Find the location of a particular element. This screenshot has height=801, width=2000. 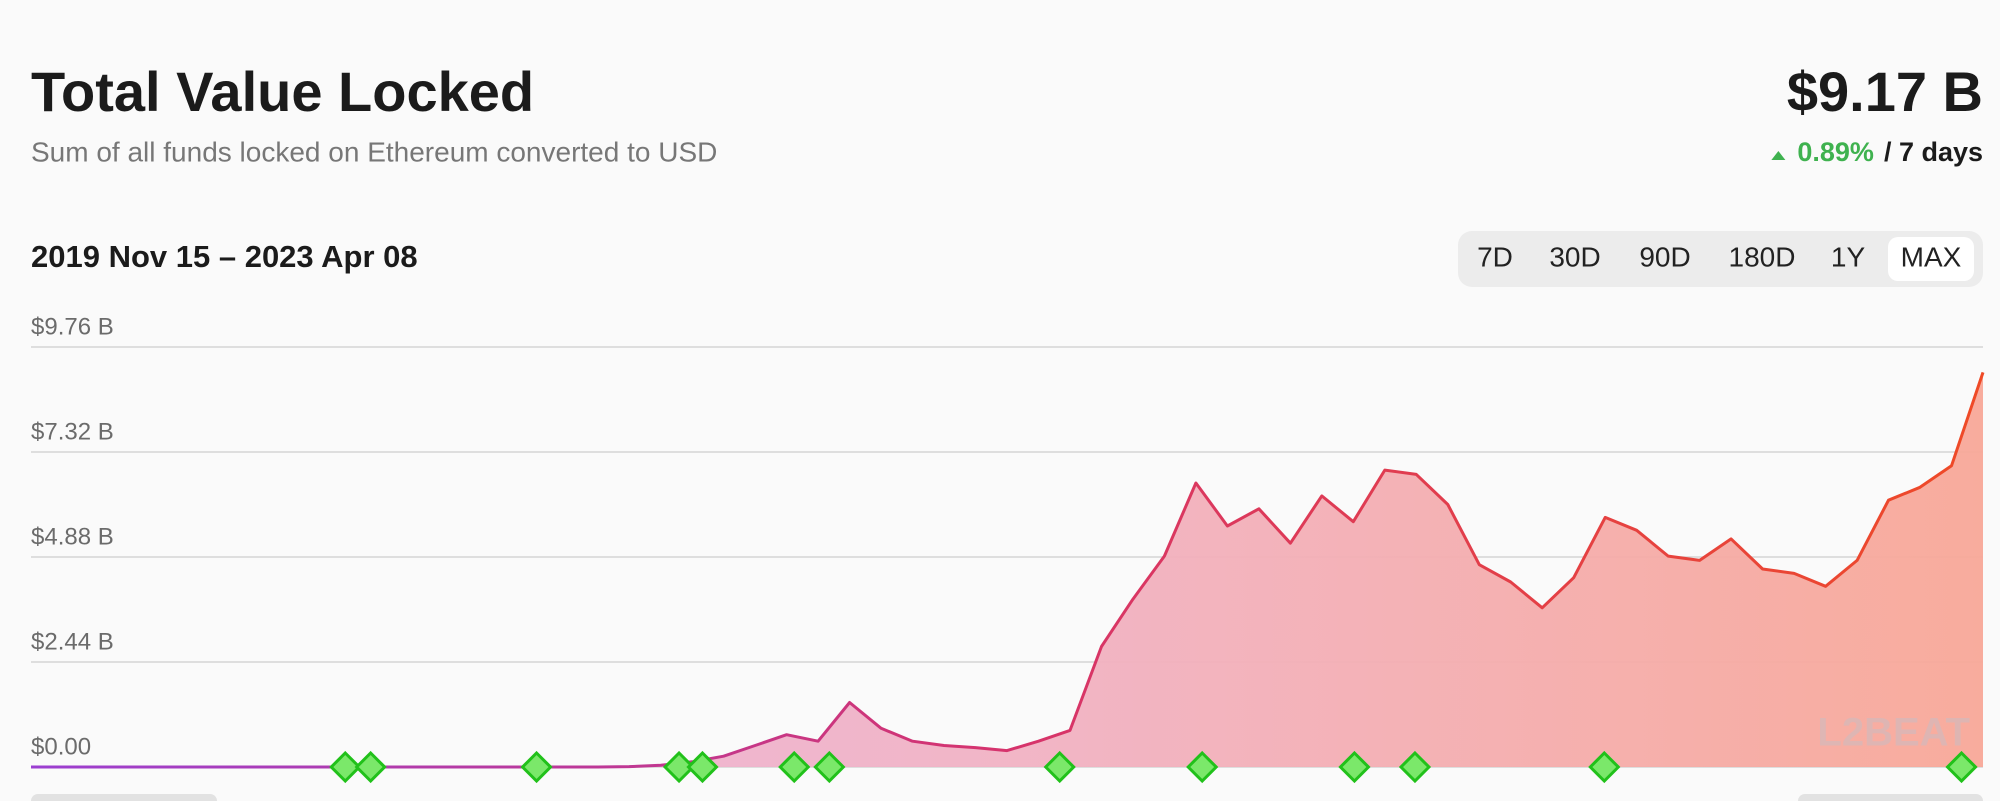

up-arrow is located at coordinates (1778, 155).